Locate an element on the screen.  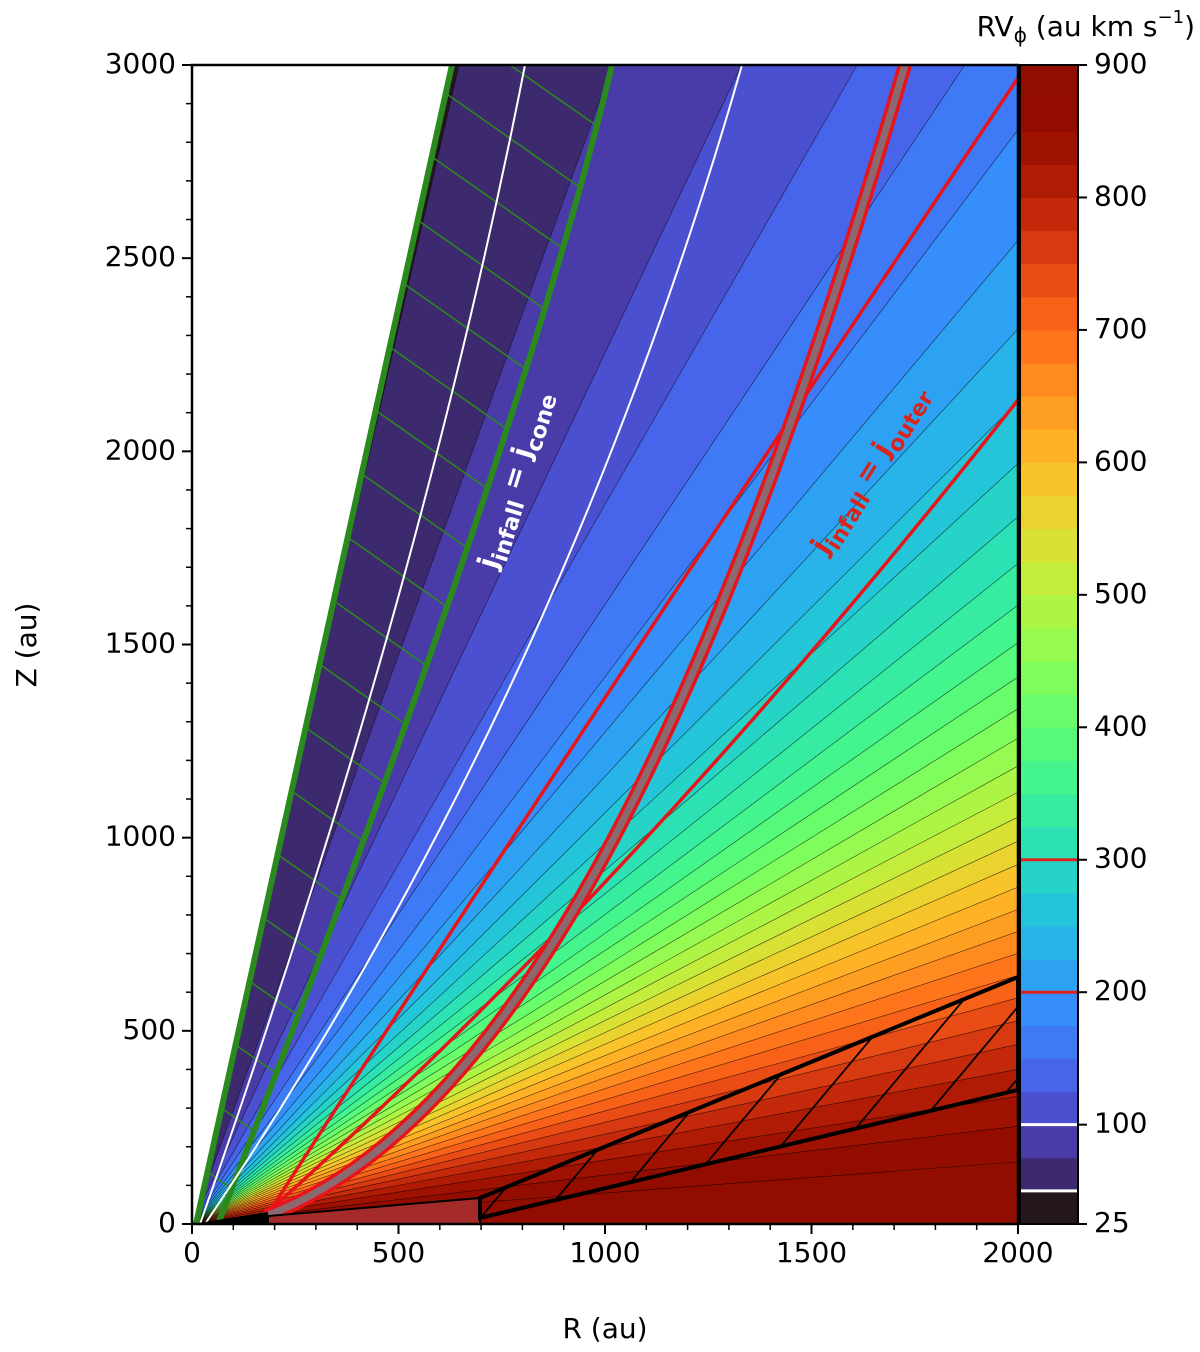
colorbar-tick-label: 800 is located at coordinates (1120, 195).